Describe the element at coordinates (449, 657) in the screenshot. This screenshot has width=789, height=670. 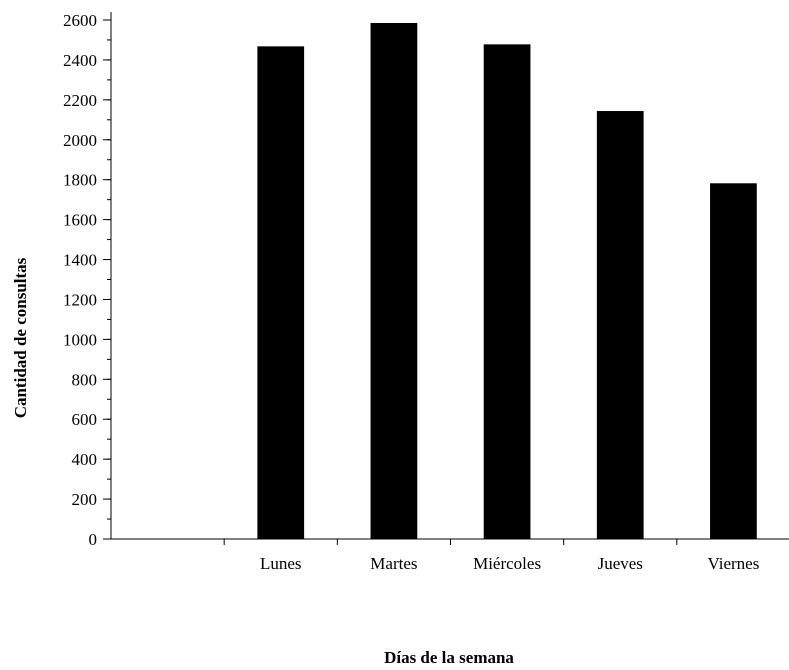
I see `x-axis-title: Días de la semana` at that location.